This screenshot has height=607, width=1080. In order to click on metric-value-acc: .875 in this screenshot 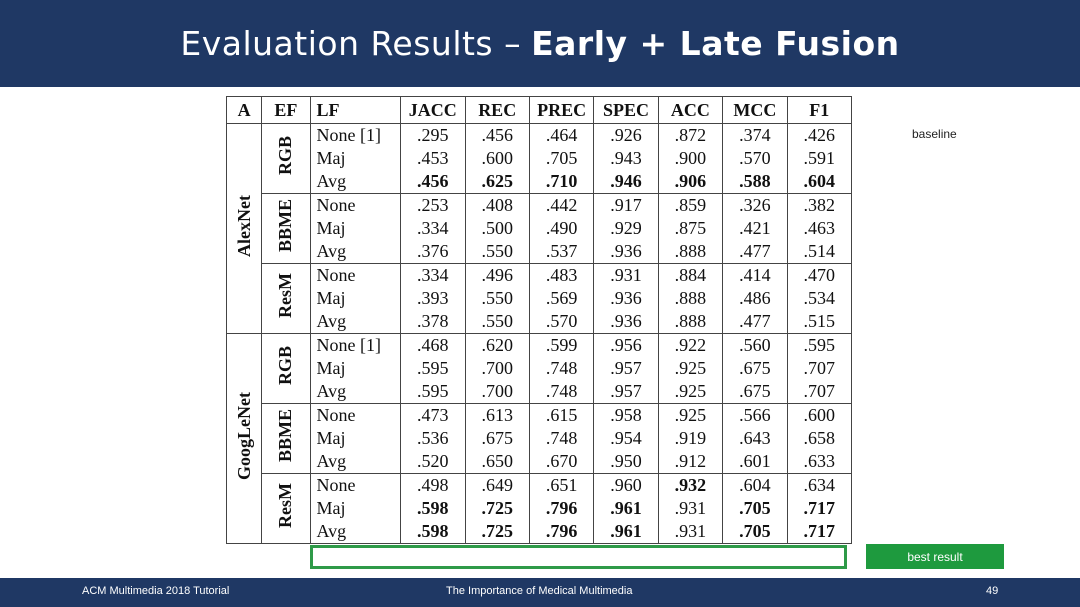, I will do `click(690, 228)`.